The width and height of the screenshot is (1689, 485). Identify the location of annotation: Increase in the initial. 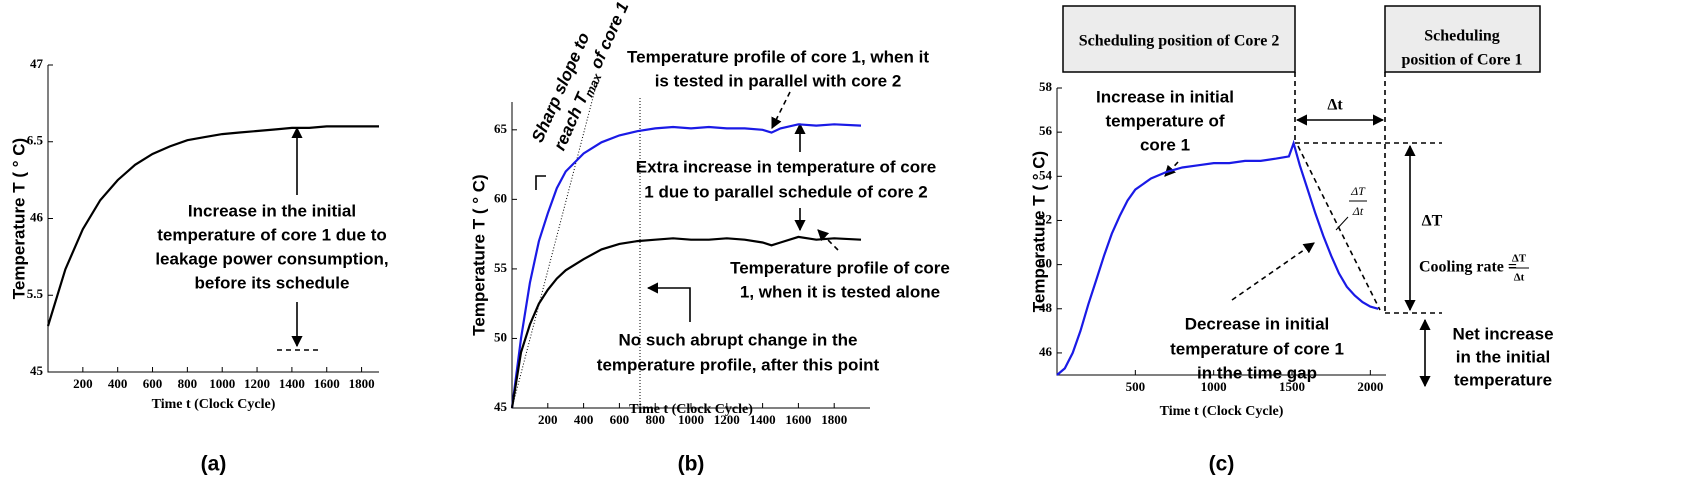
(272, 210).